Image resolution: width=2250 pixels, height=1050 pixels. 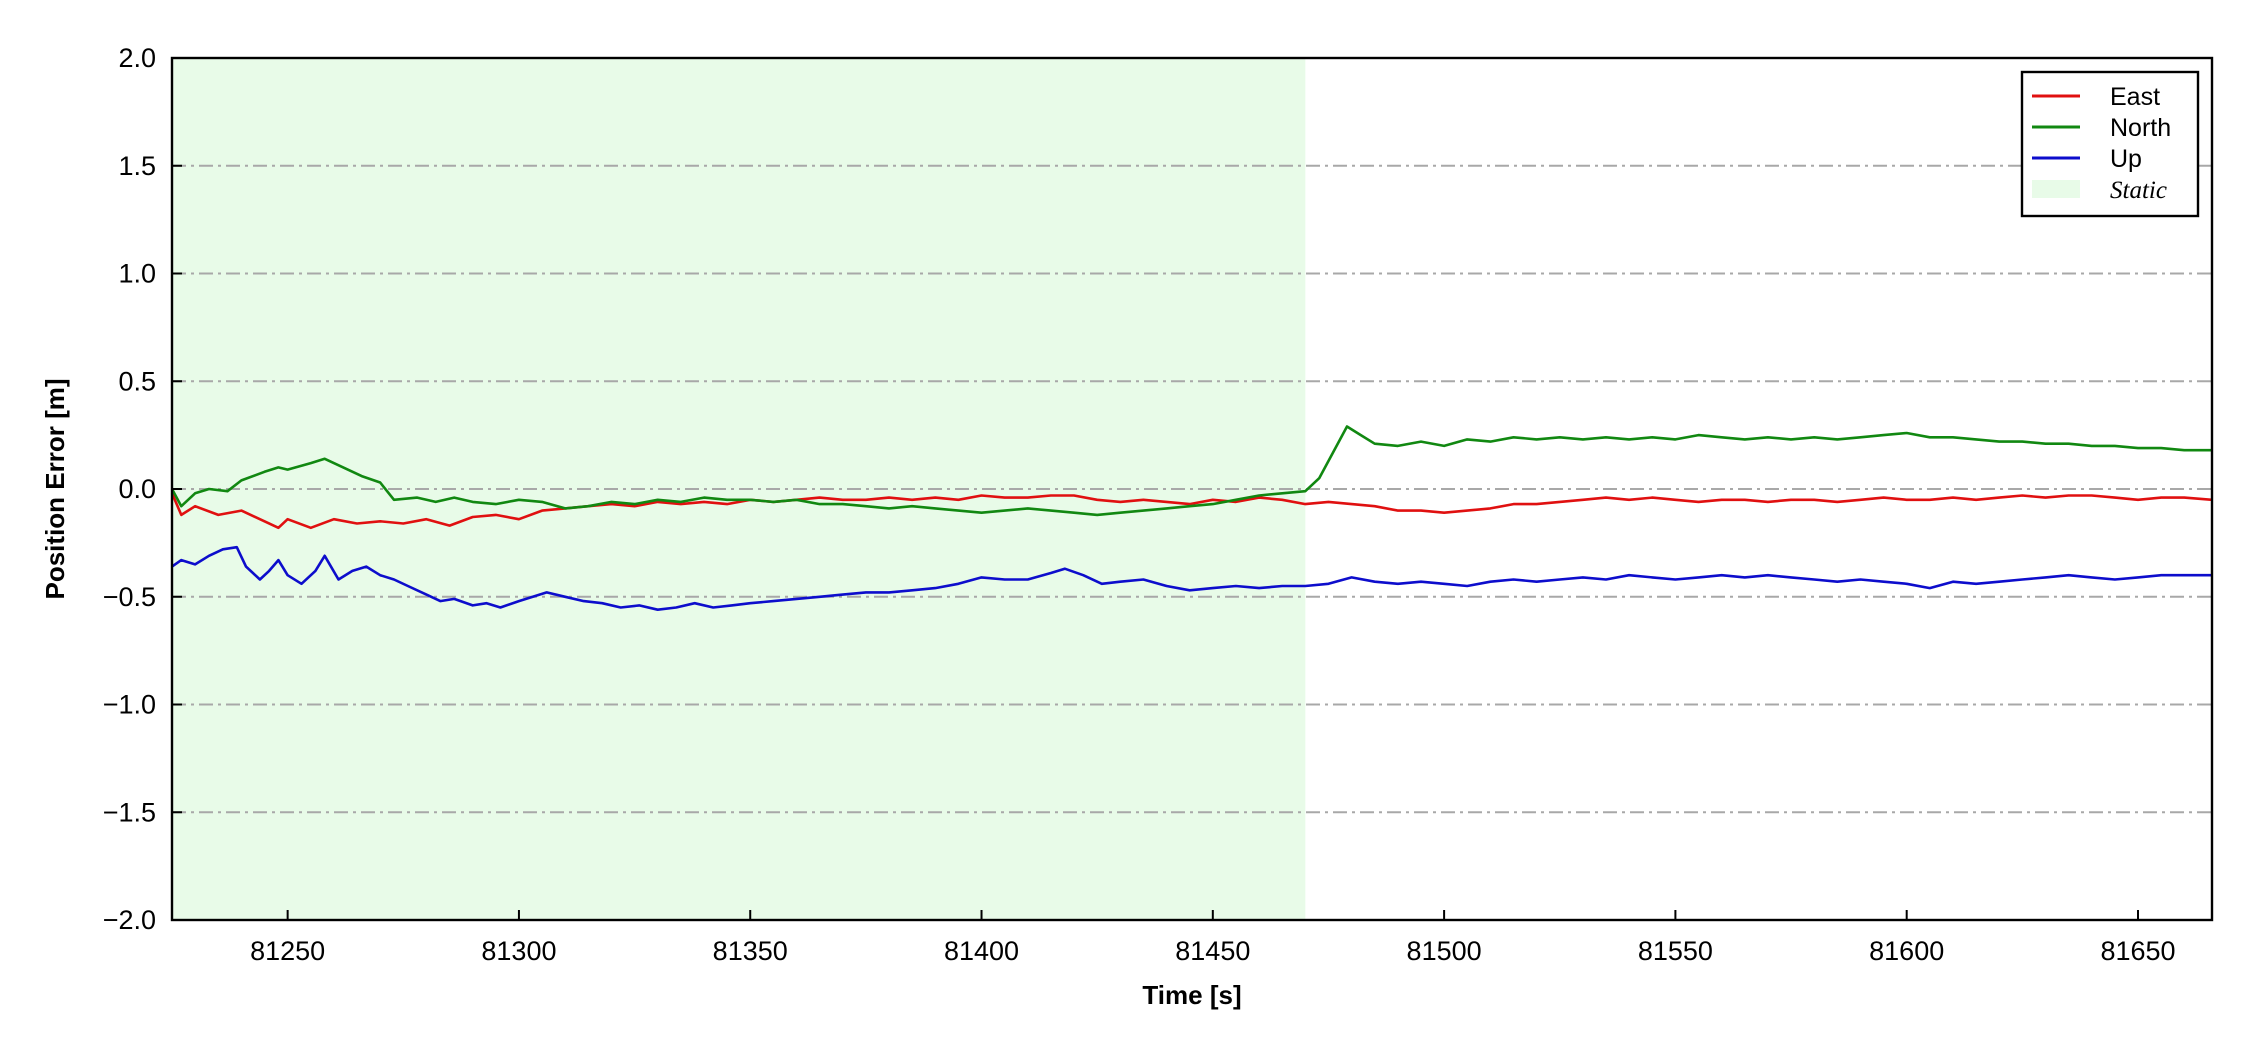 I want to click on x-tick-label: 81300, so click(x=518, y=951).